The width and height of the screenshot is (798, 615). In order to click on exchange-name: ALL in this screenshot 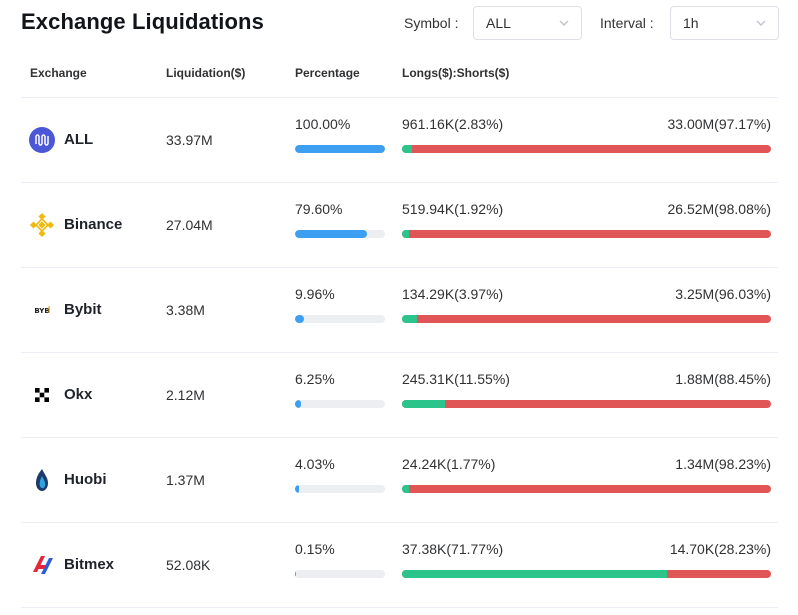, I will do `click(79, 139)`.